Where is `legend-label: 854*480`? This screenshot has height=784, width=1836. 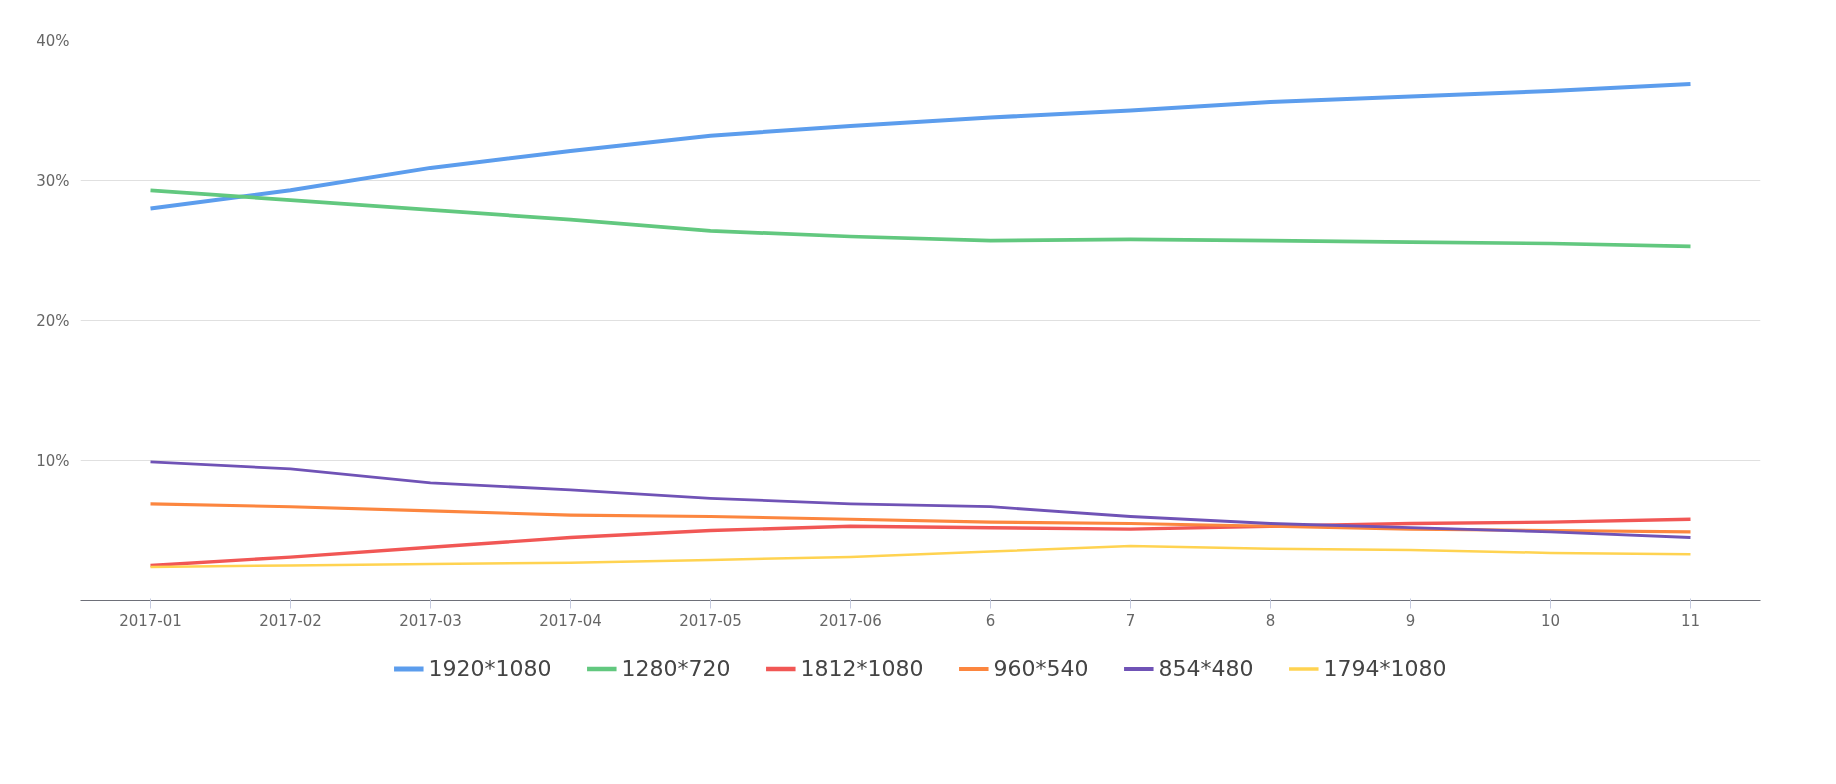
legend-label: 854*480 is located at coordinates (1206, 668).